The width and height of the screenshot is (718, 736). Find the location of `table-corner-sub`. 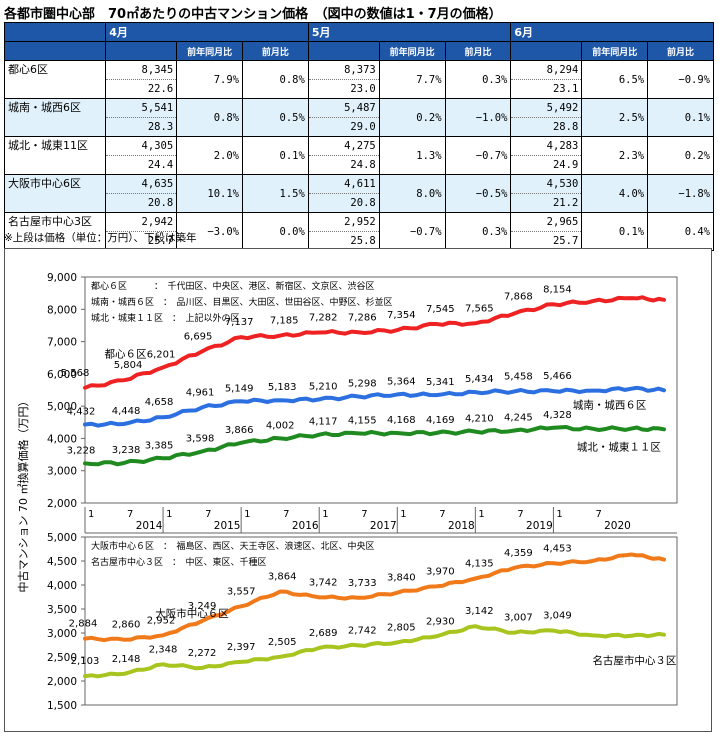

table-corner-sub is located at coordinates (55, 51).